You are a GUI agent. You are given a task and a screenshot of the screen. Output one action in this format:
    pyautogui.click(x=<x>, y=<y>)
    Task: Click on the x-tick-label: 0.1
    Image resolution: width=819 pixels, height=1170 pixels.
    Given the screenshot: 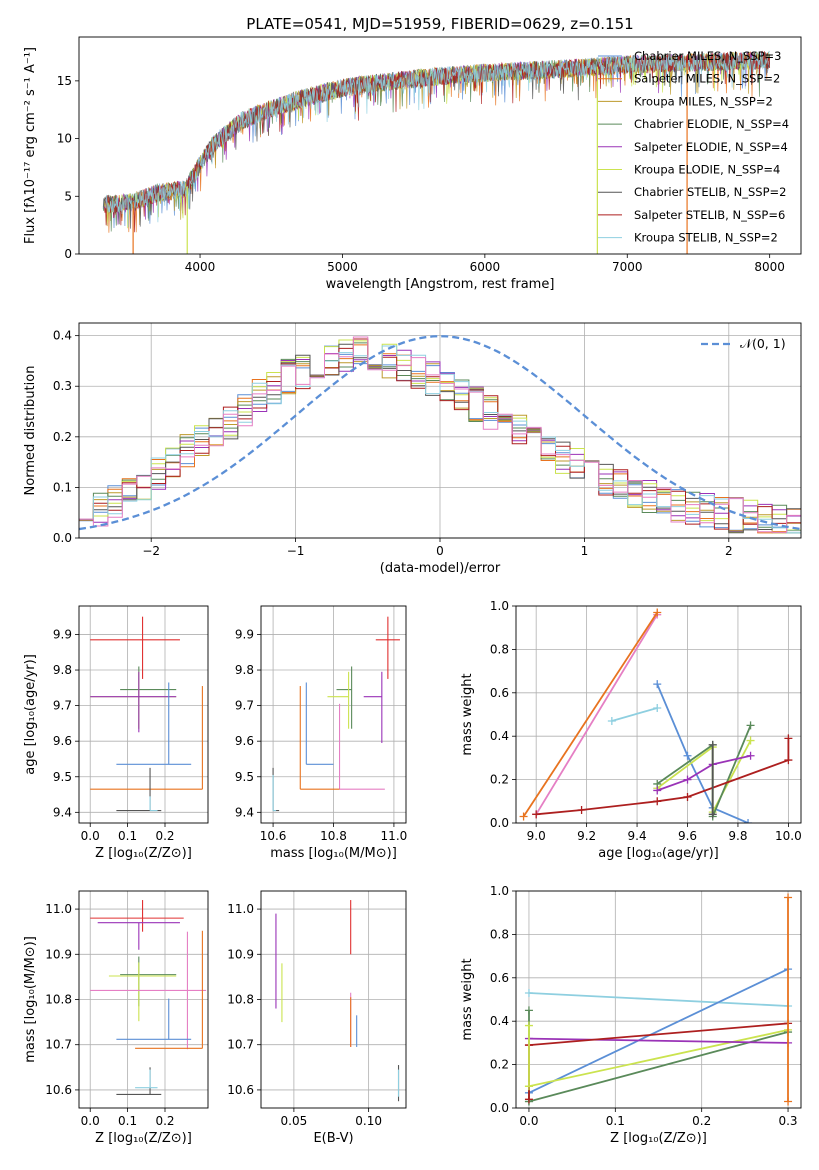 What is the action you would take?
    pyautogui.click(x=127, y=836)
    